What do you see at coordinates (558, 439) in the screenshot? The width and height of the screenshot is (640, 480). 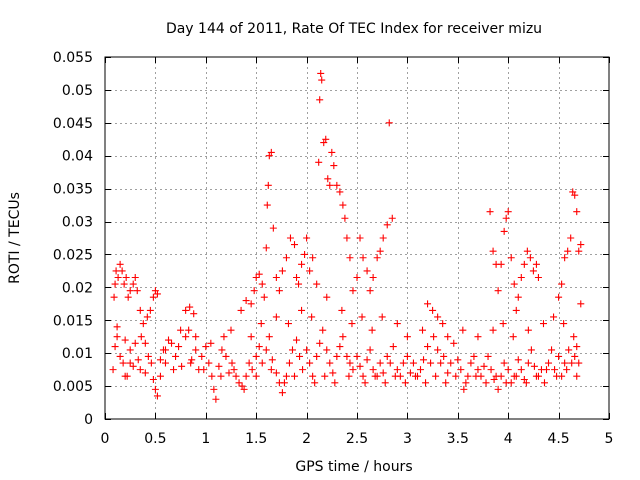 I see `x-tick-label: 4.5` at bounding box center [558, 439].